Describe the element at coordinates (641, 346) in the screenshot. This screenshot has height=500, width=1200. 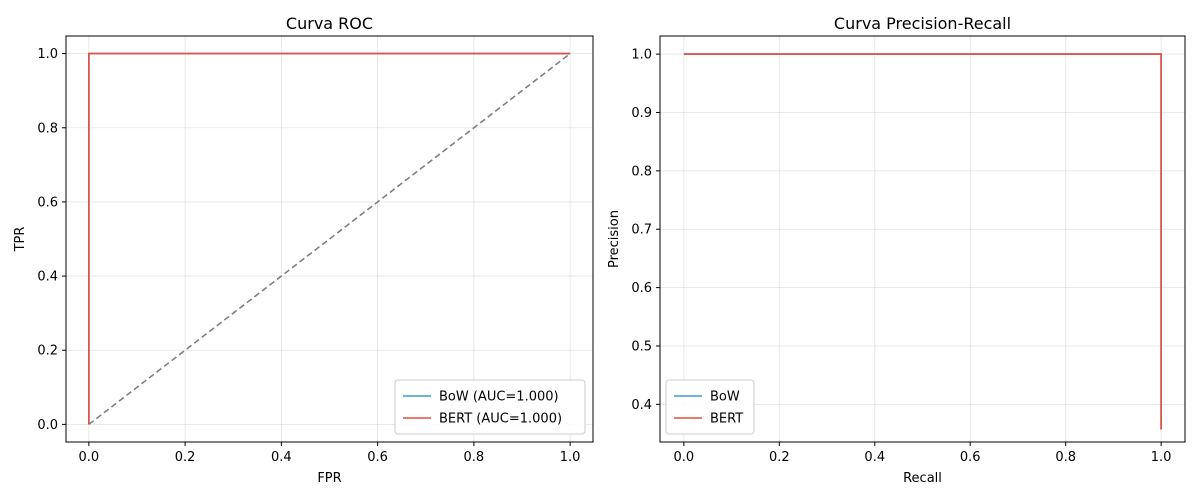
I see `y-tick-label: 0.5` at that location.